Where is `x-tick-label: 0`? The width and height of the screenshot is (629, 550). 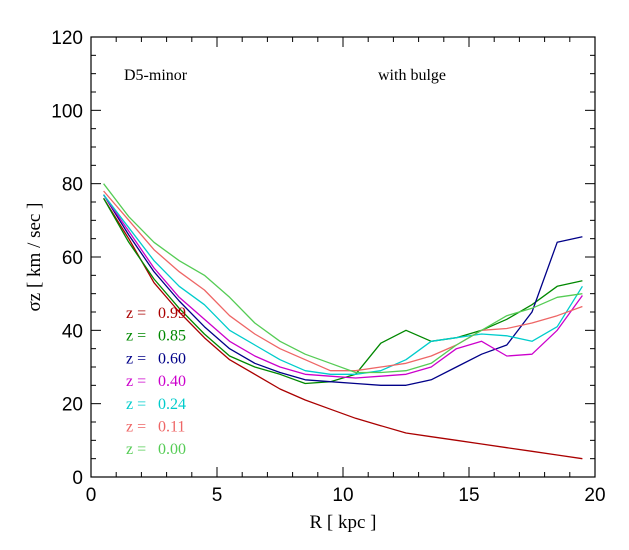 x-tick-label: 0 is located at coordinates (91, 495).